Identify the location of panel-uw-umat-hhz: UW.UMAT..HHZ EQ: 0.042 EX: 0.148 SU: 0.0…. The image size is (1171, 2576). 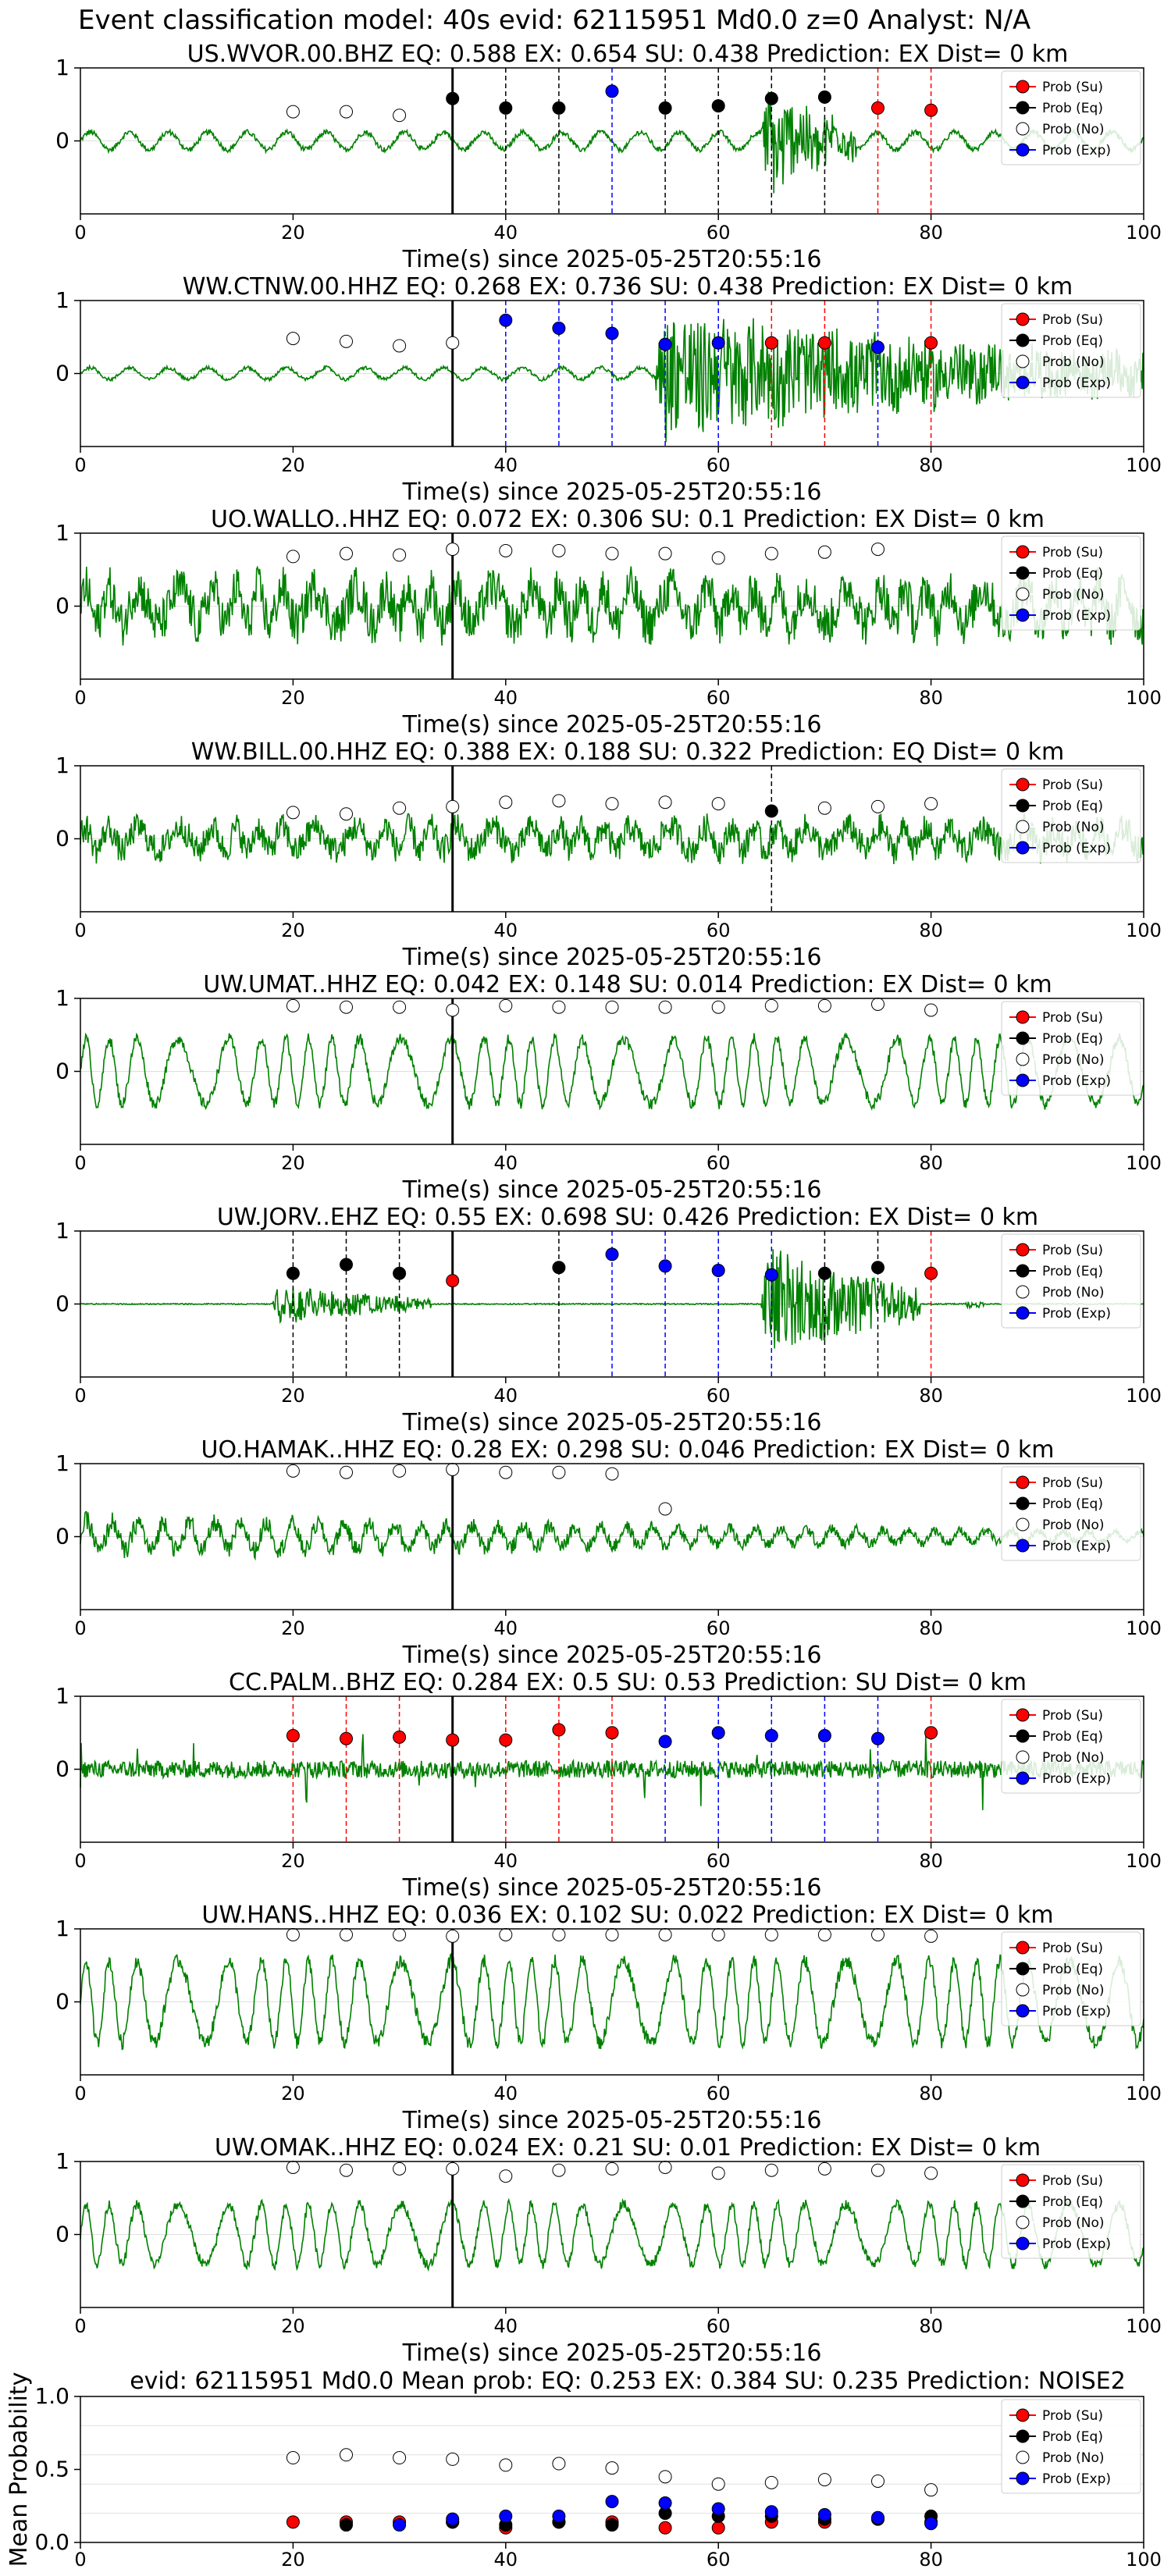
(608, 1087).